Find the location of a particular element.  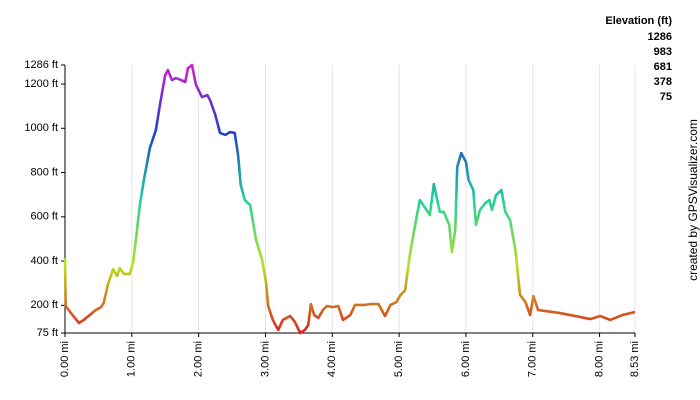

x-tick-label: 8.00 mi is located at coordinates (599, 359).